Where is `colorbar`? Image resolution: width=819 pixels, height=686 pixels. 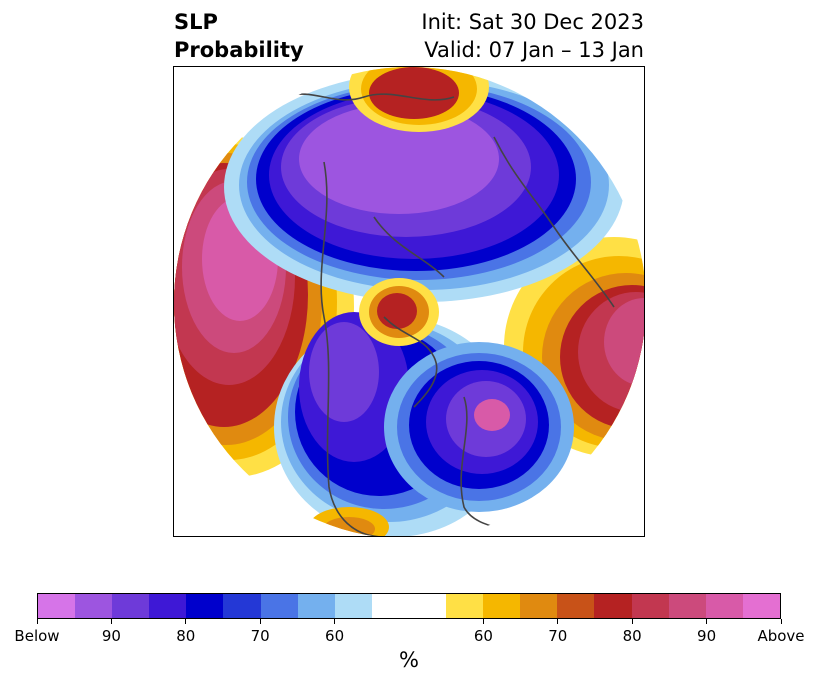 colorbar is located at coordinates (409, 606).